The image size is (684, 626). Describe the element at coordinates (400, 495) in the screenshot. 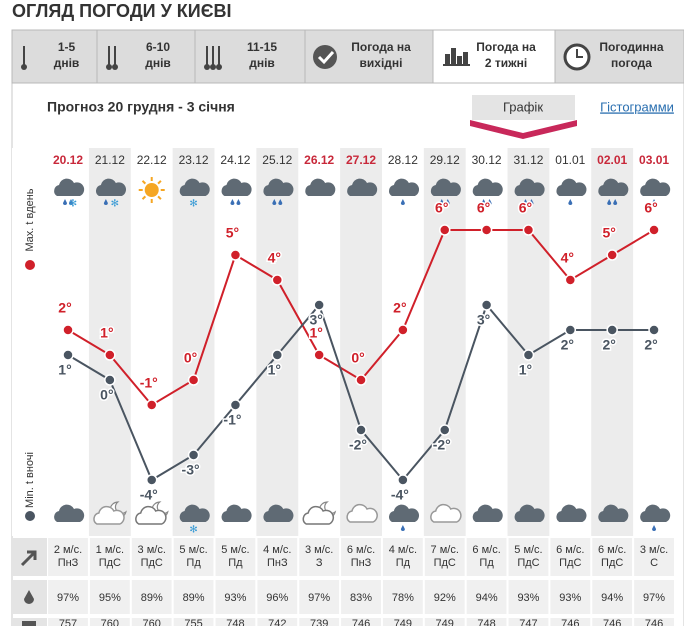

I see `temperature-label: -4°` at that location.